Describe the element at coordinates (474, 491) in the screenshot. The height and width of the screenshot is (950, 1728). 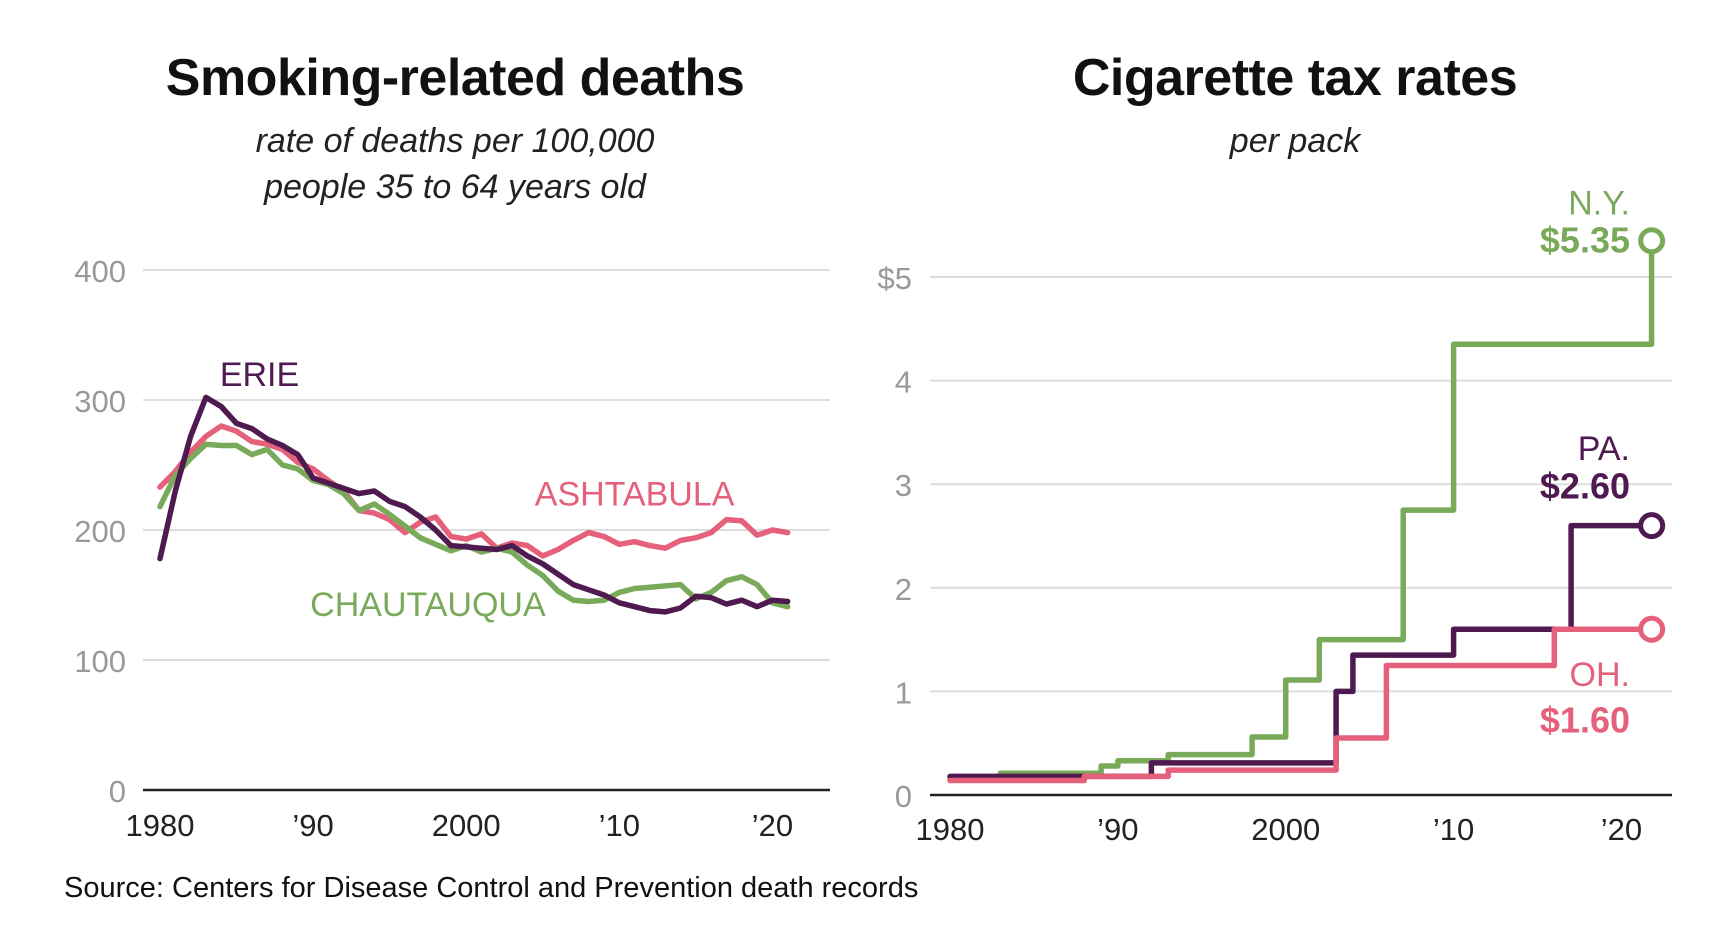
I see `series-line-ashtabula` at that location.